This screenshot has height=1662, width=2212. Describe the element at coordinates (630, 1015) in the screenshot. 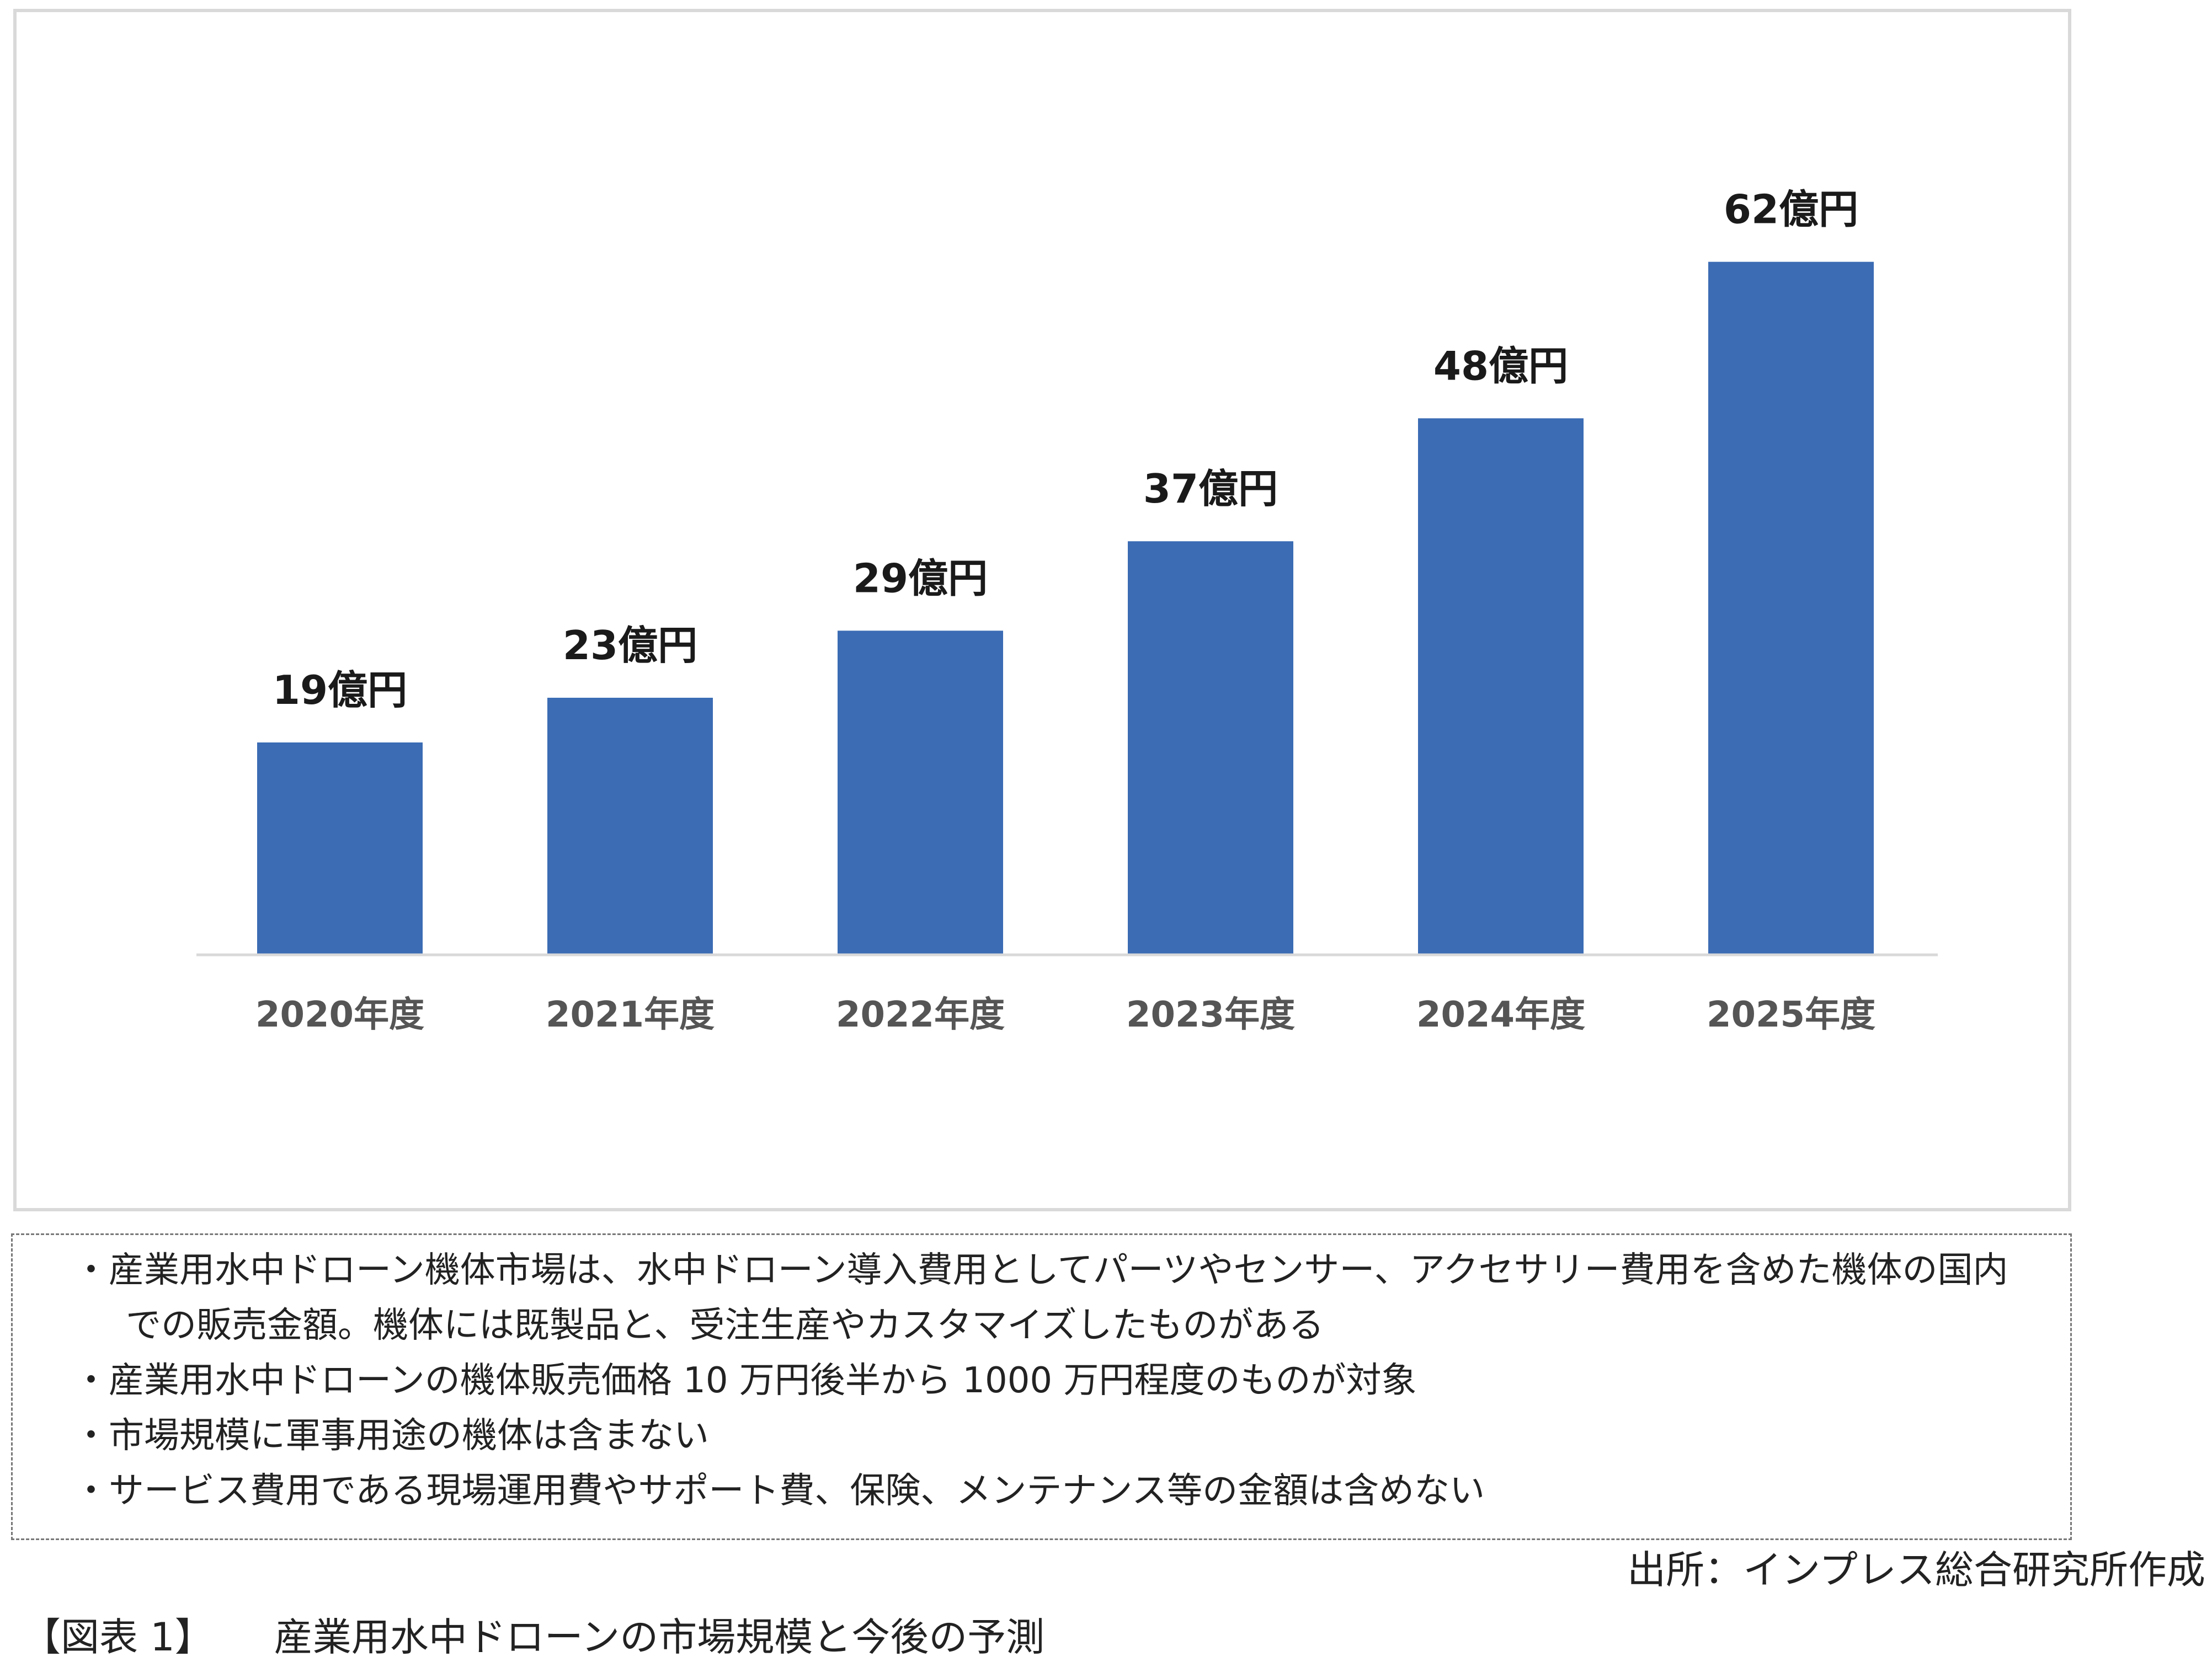

I see `x-tick-label-2021年度: 2021年度` at that location.